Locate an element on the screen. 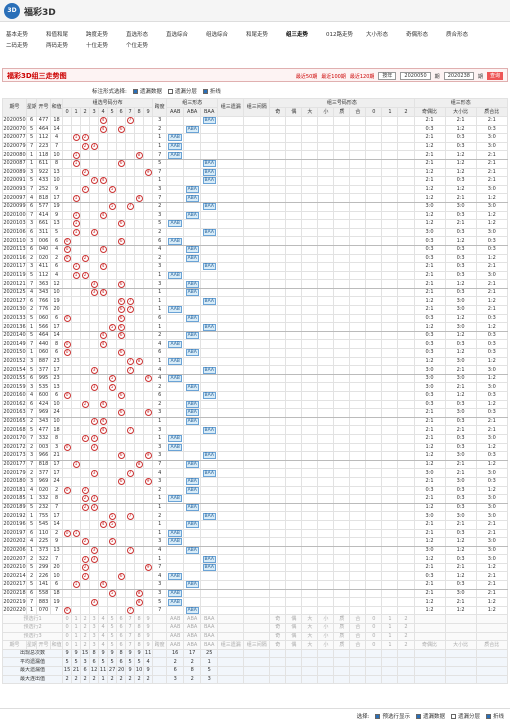  to-input: 2020238 is located at coordinates (458, 76).